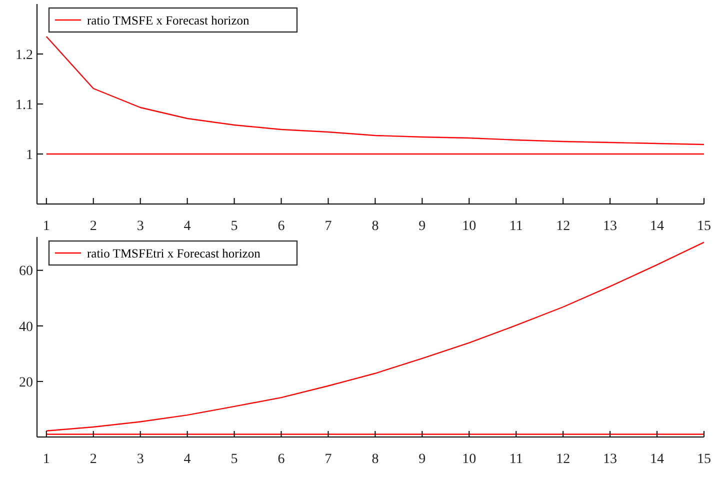  I want to click on y-tick-label: 1.2, so click(24, 55).